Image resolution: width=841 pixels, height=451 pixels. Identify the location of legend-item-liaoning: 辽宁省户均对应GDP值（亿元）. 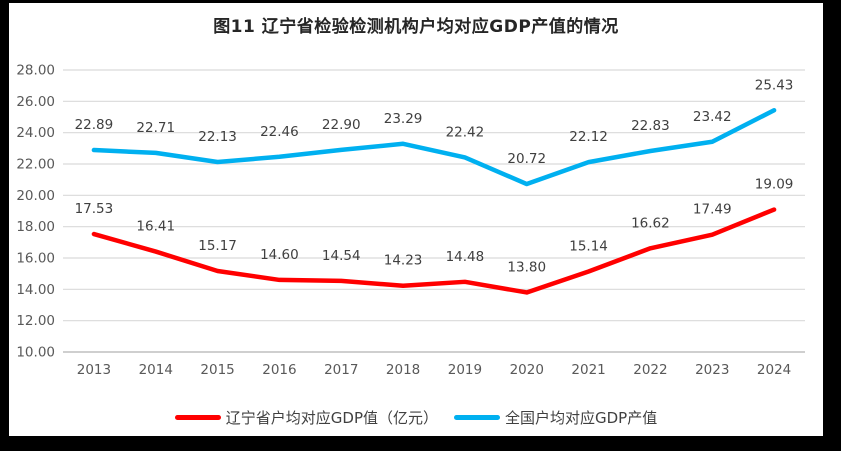
(306, 417).